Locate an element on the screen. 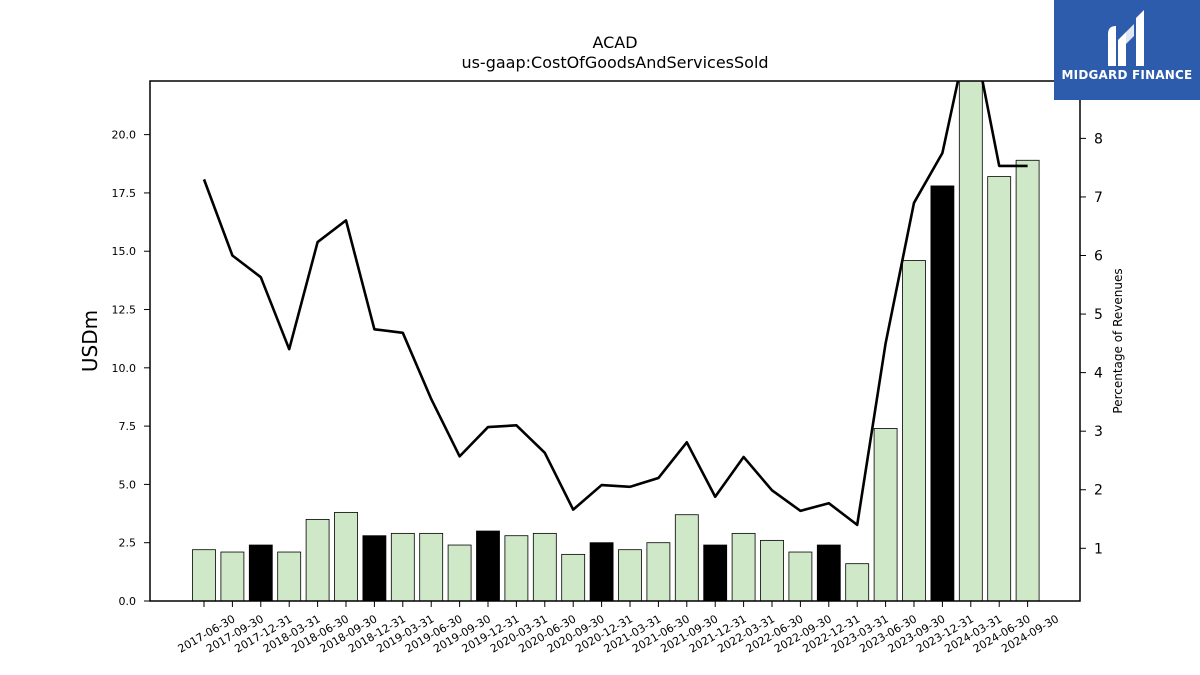 This screenshot has height=675, width=1200. midgard-finance-logo: MIDGARD FINANCE is located at coordinates (1127, 50).